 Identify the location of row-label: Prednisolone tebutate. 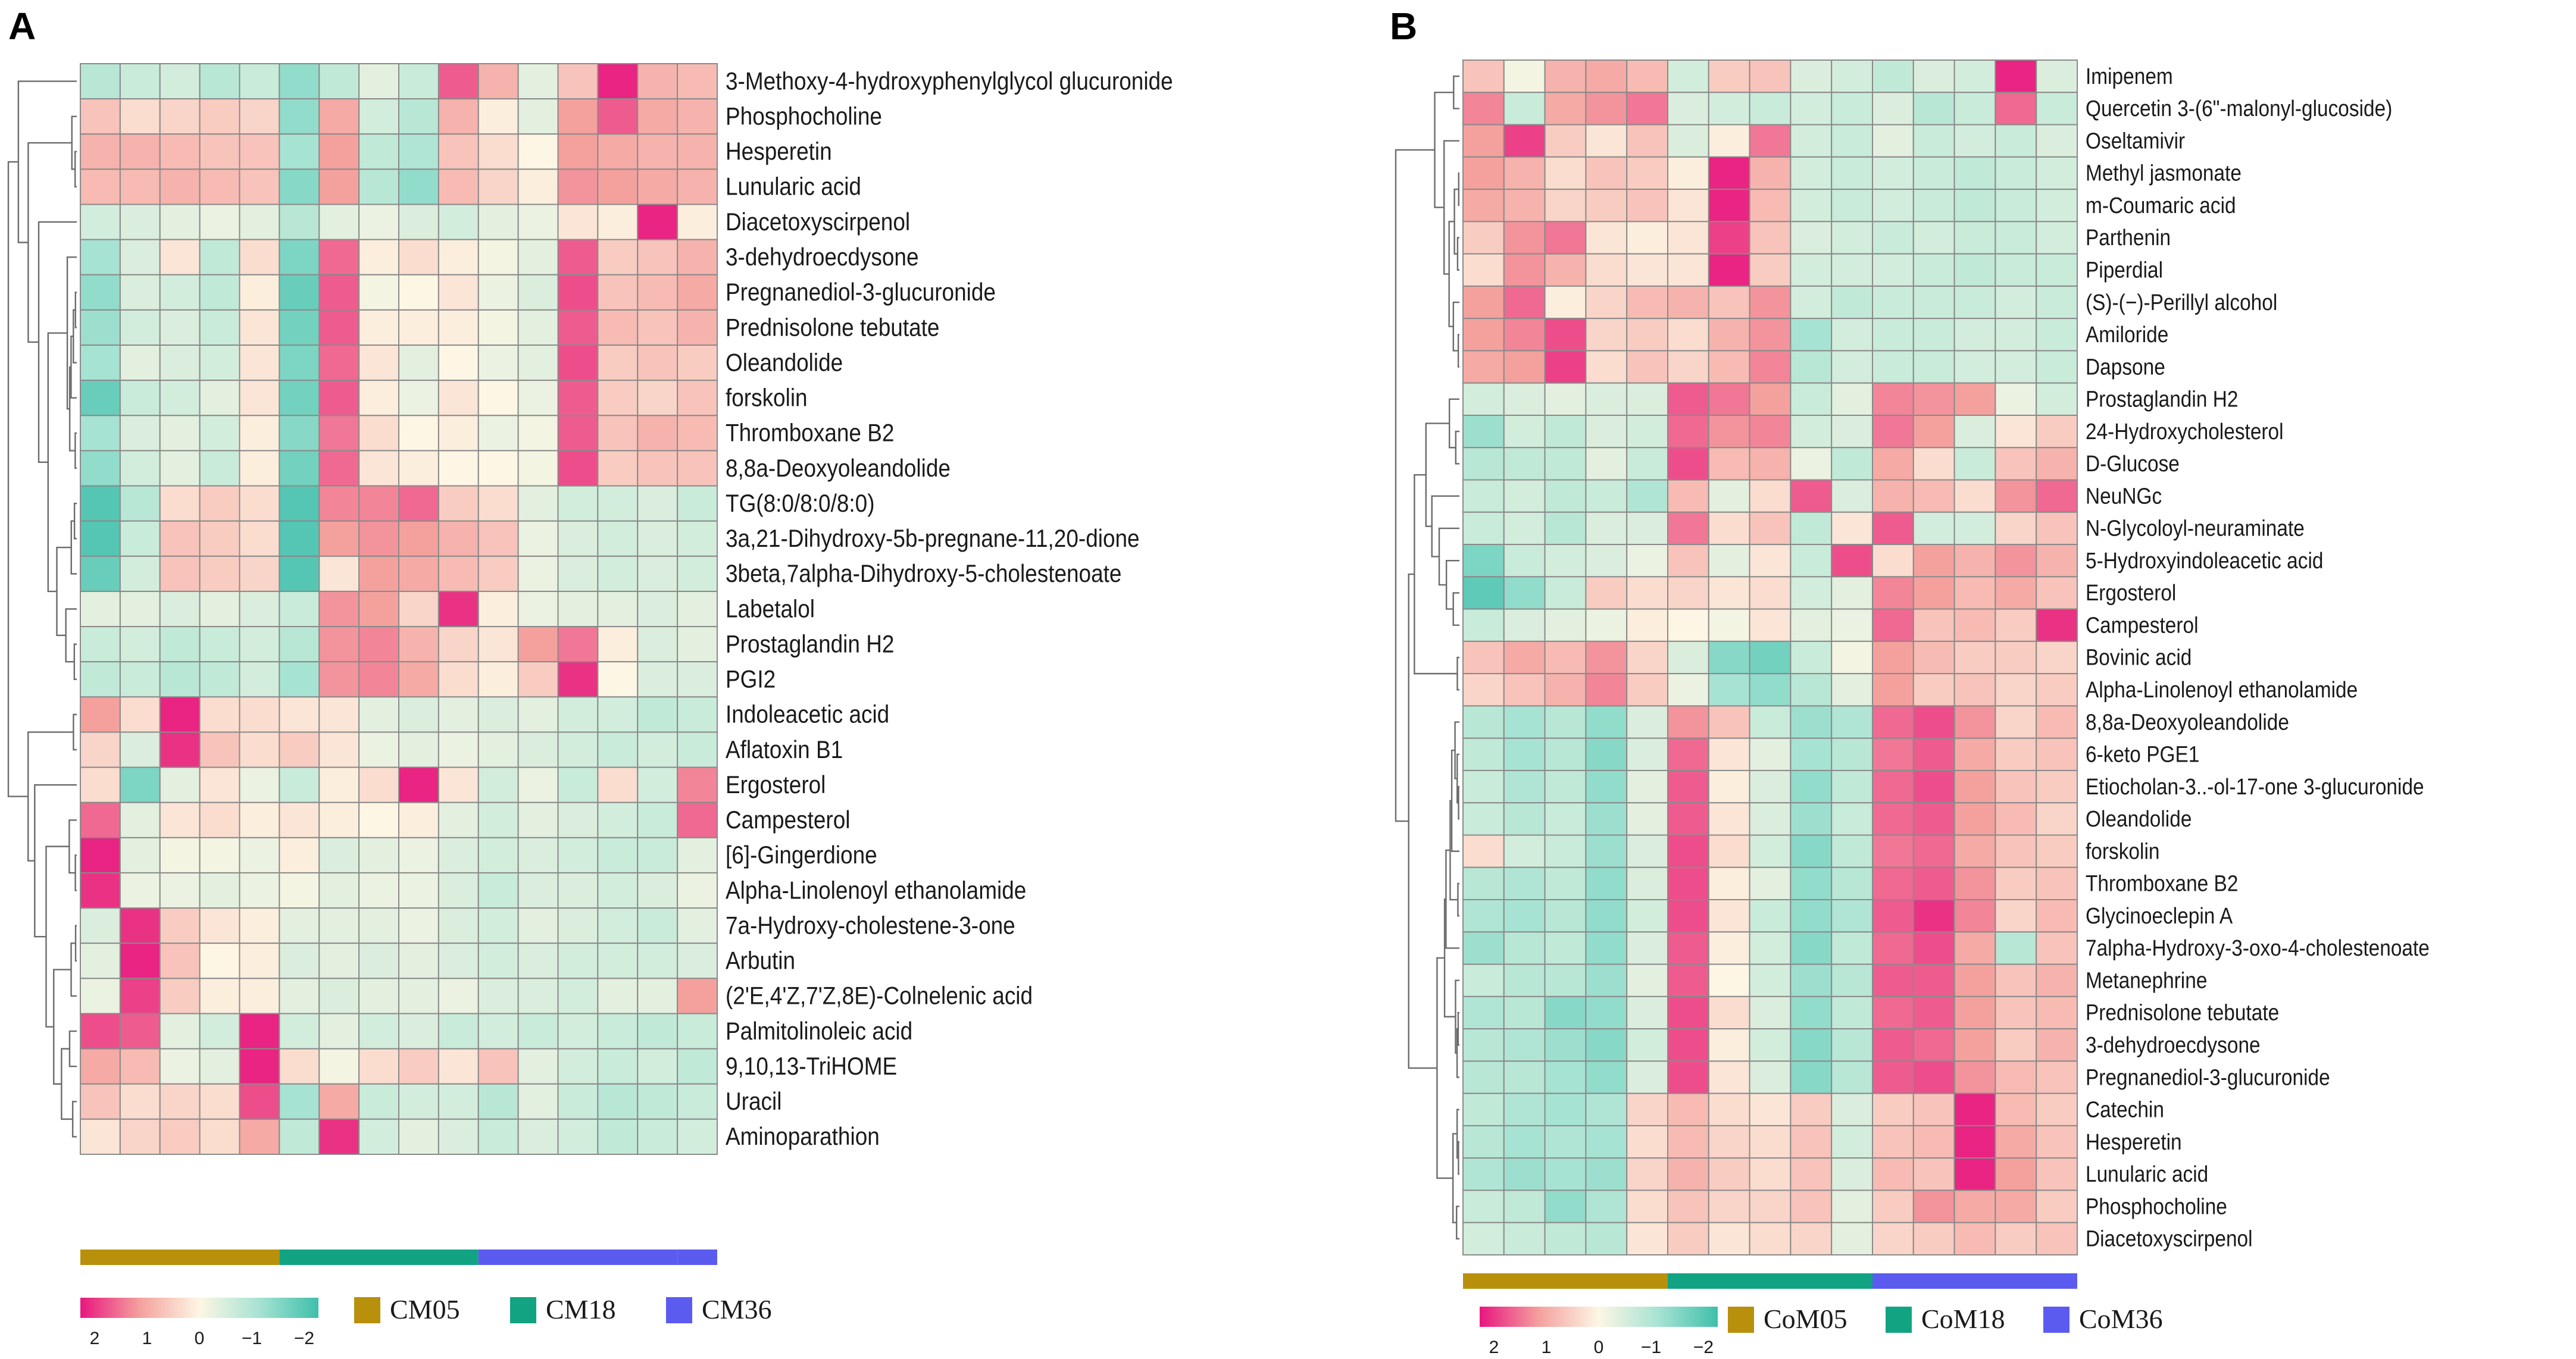
(832, 328).